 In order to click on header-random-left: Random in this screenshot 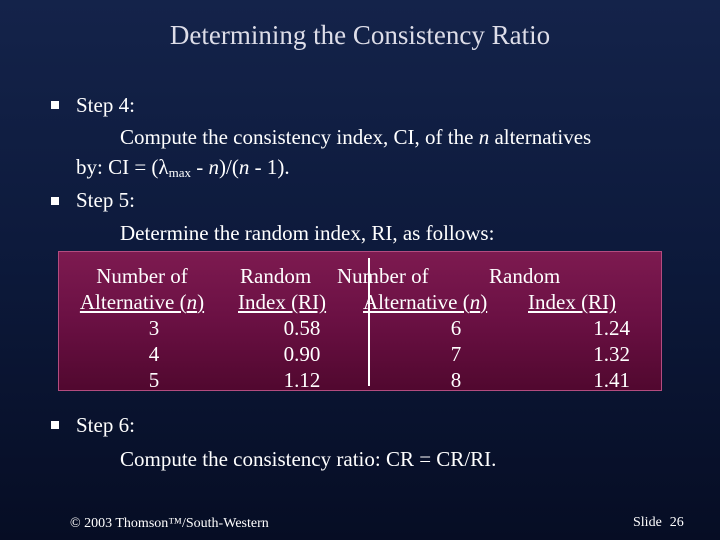, I will do `click(276, 276)`.